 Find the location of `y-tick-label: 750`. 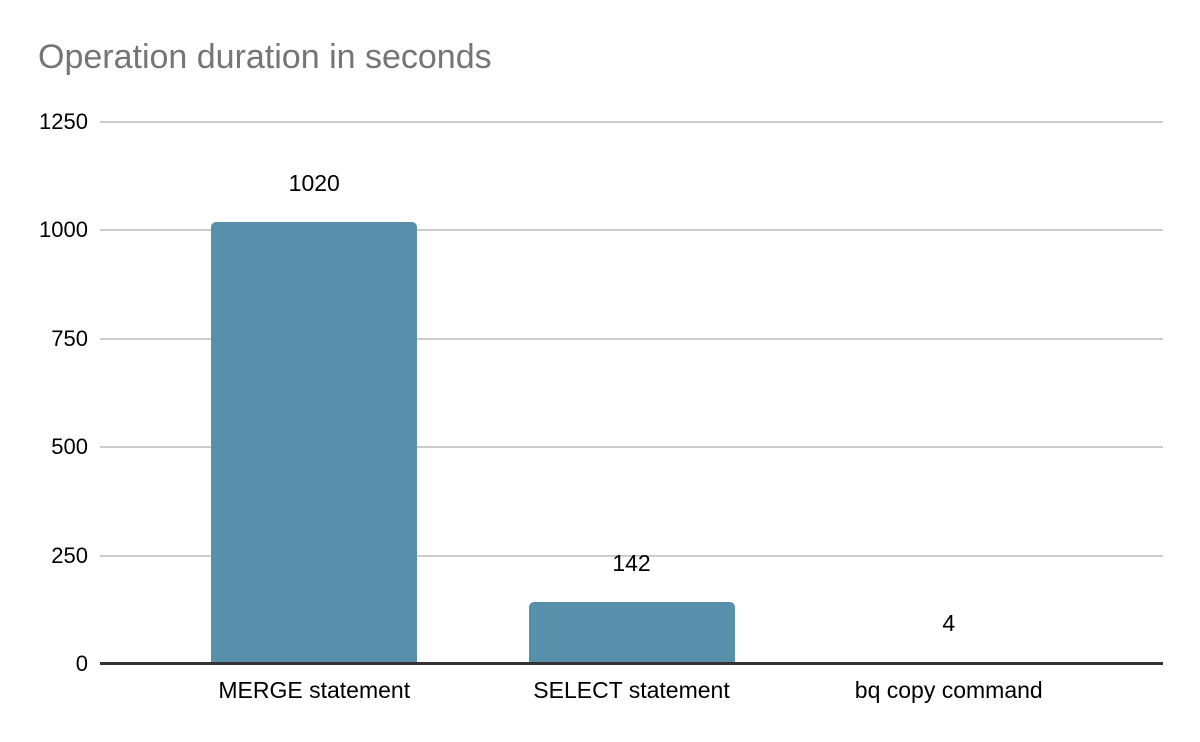

y-tick-label: 750 is located at coordinates (69, 338).